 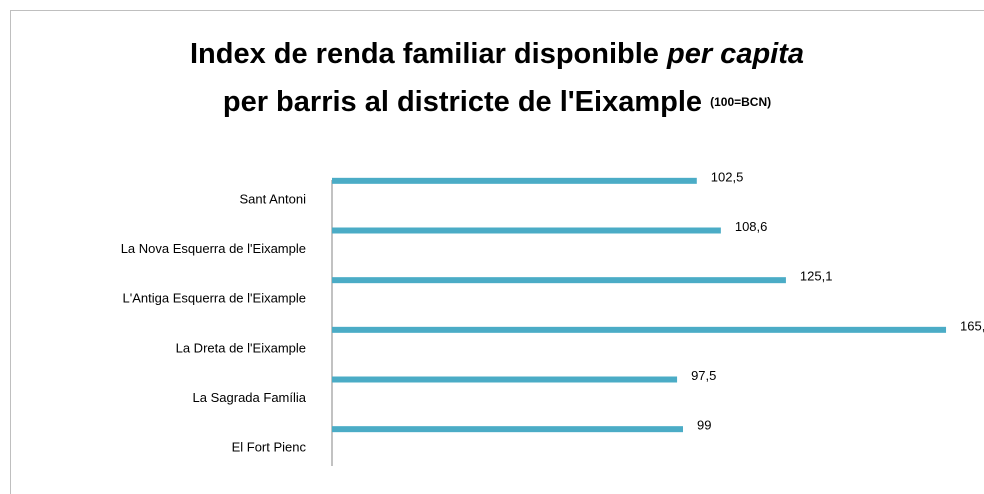 What do you see at coordinates (241, 347) in the screenshot?
I see `category-label: La Dreta de l'Eixample` at bounding box center [241, 347].